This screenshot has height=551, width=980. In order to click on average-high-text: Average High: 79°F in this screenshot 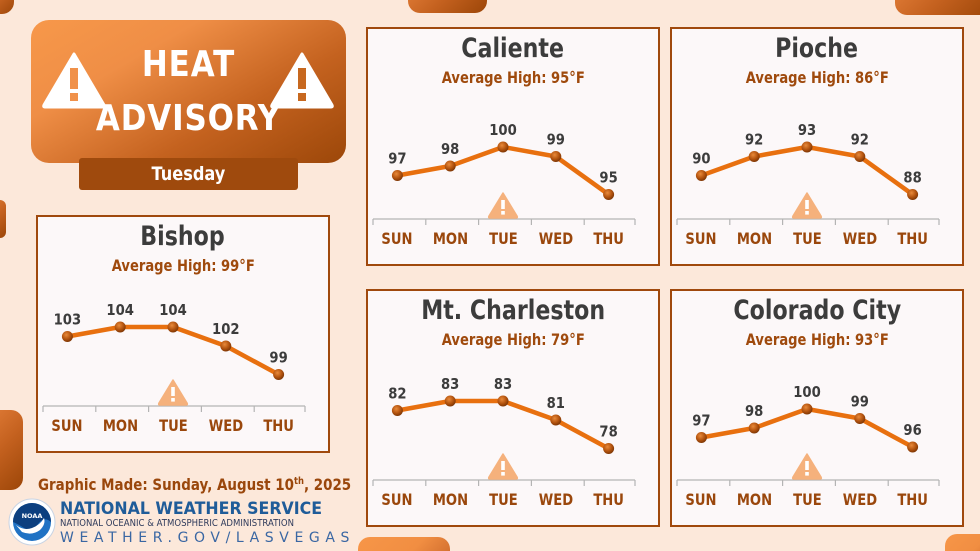, I will do `click(513, 339)`.